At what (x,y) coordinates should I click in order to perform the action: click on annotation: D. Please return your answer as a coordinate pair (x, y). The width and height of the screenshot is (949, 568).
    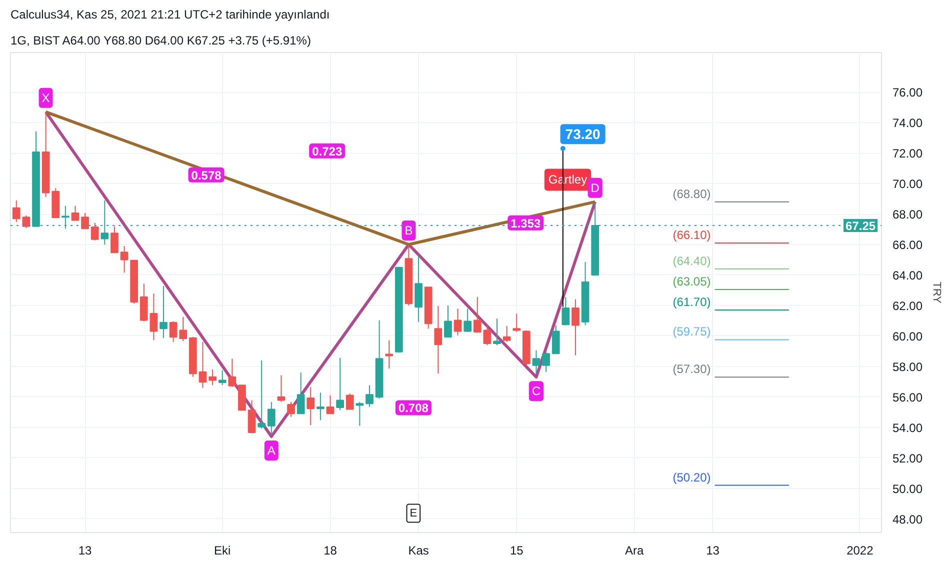
    Looking at the image, I should click on (595, 187).